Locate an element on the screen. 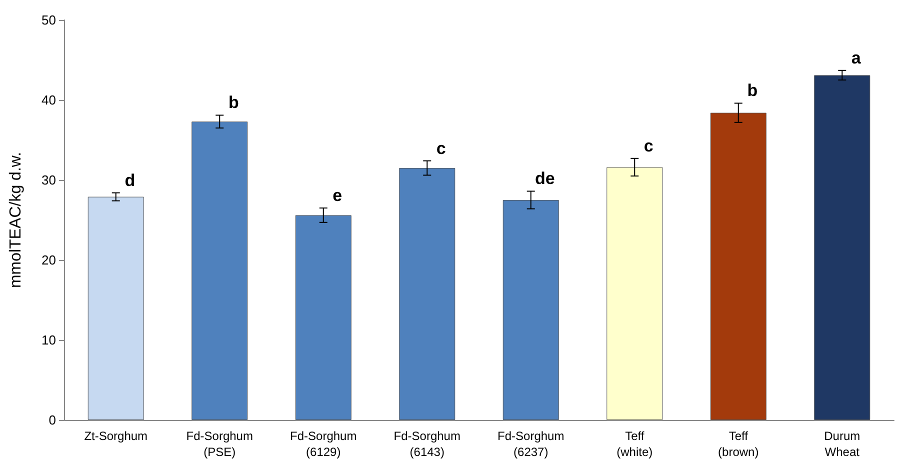 This screenshot has height=470, width=908. y-tick-label: 30 is located at coordinates (49, 180).